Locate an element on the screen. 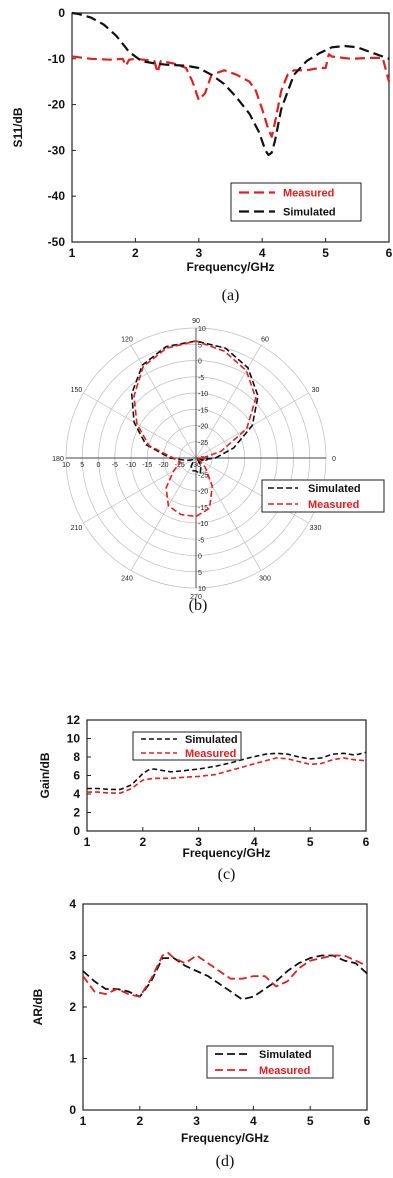 The image size is (393, 1178). radial-tick-label-top: -15 is located at coordinates (203, 410).